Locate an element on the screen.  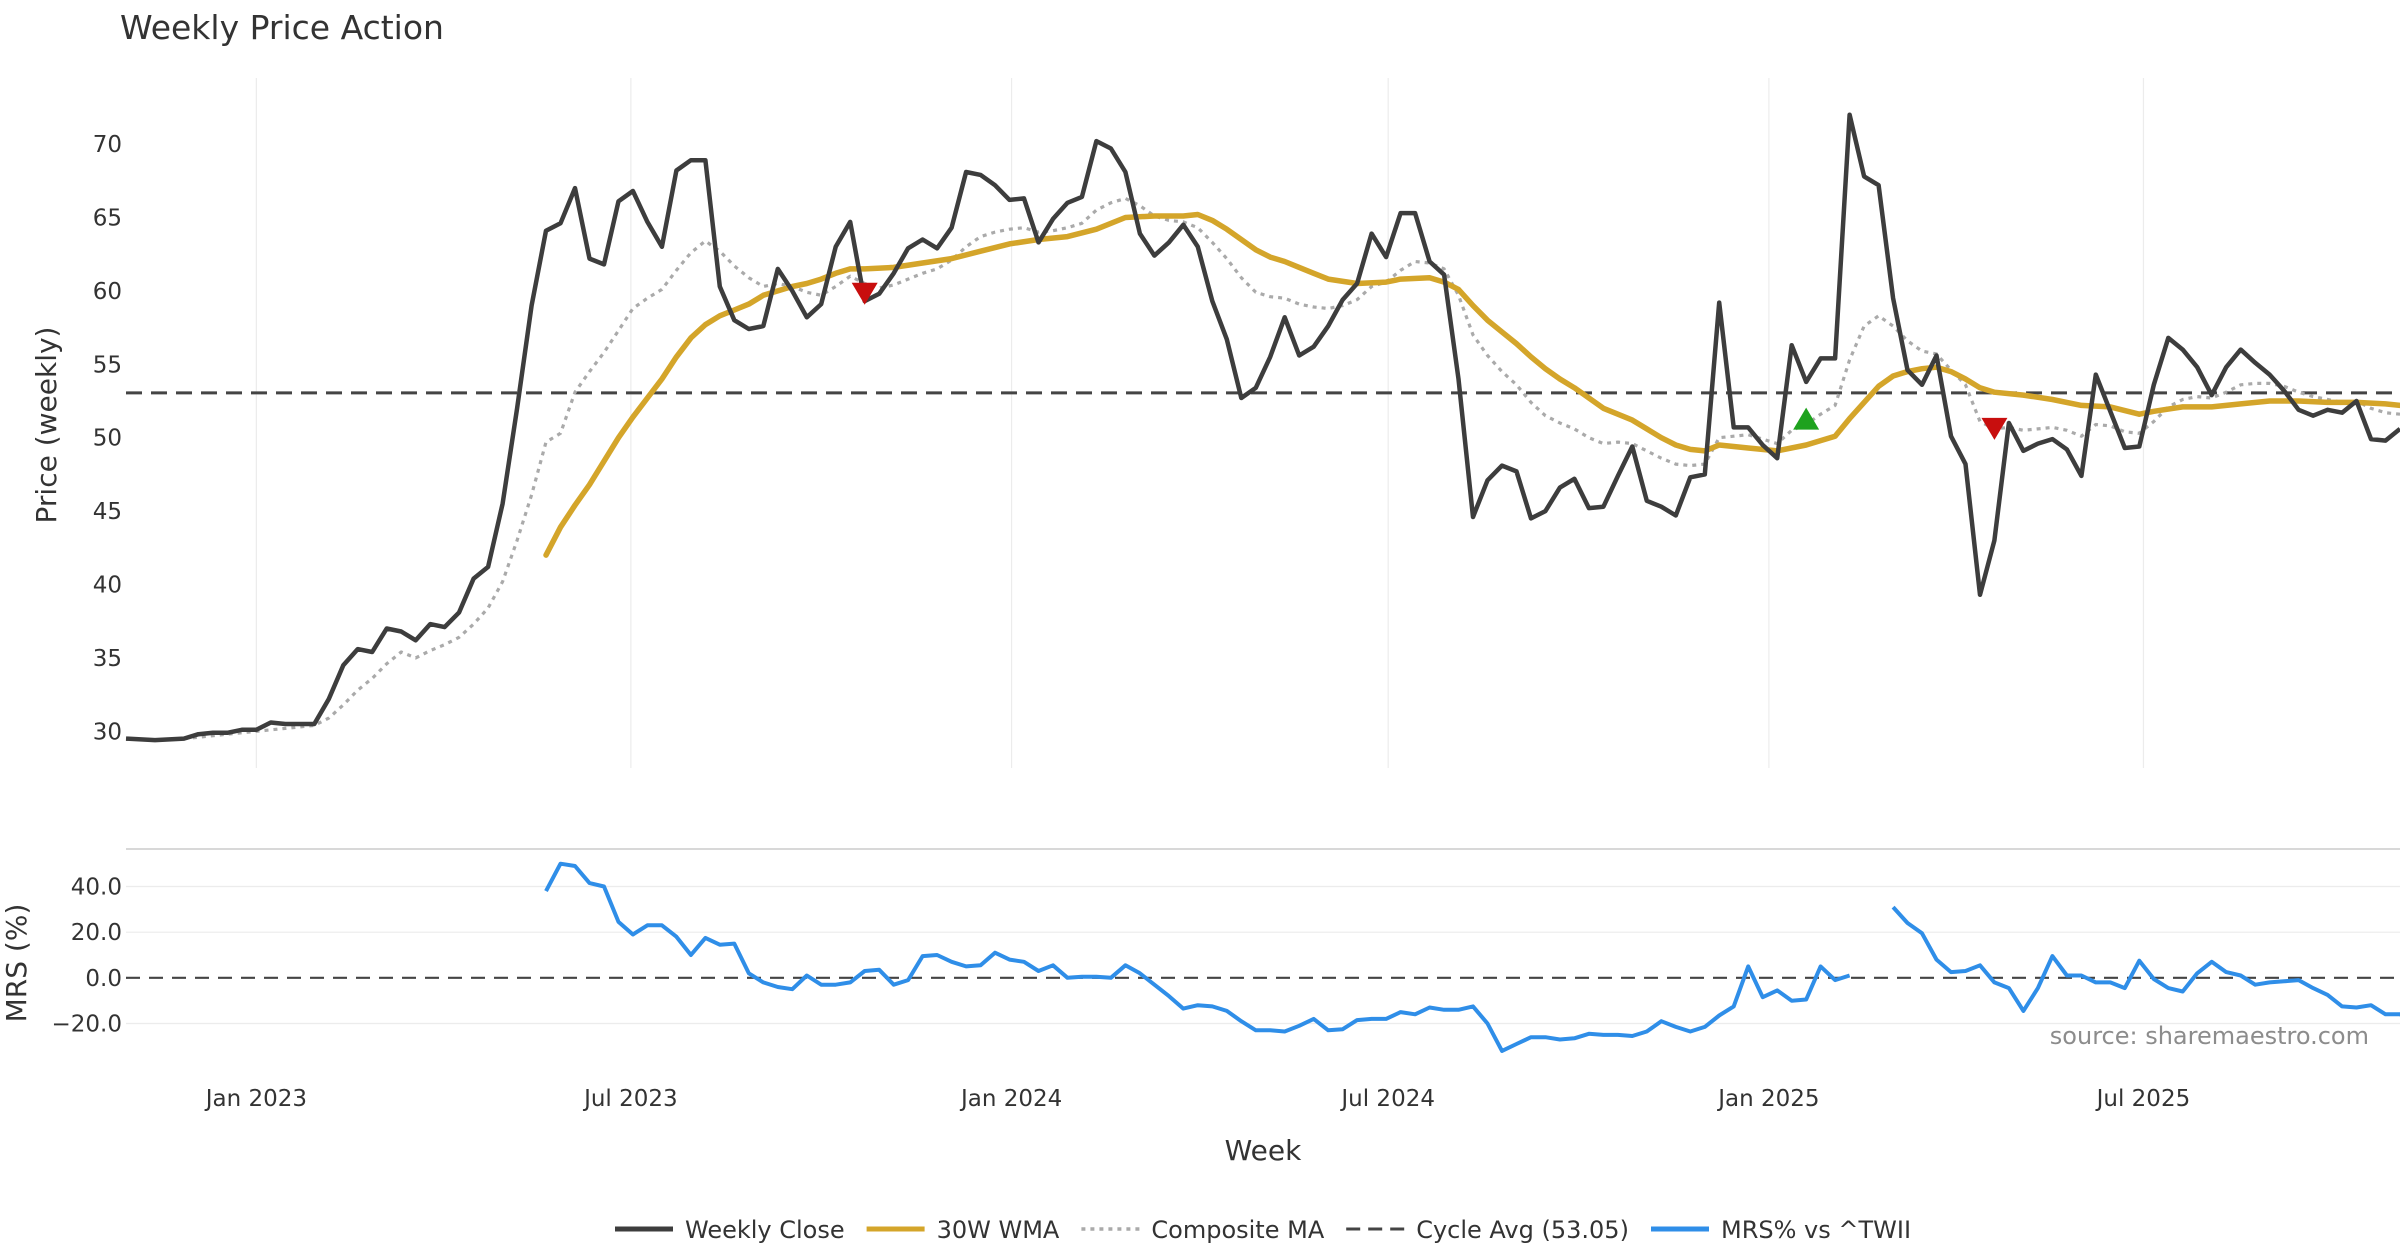
buy-signal-marker is located at coordinates (1806, 418).